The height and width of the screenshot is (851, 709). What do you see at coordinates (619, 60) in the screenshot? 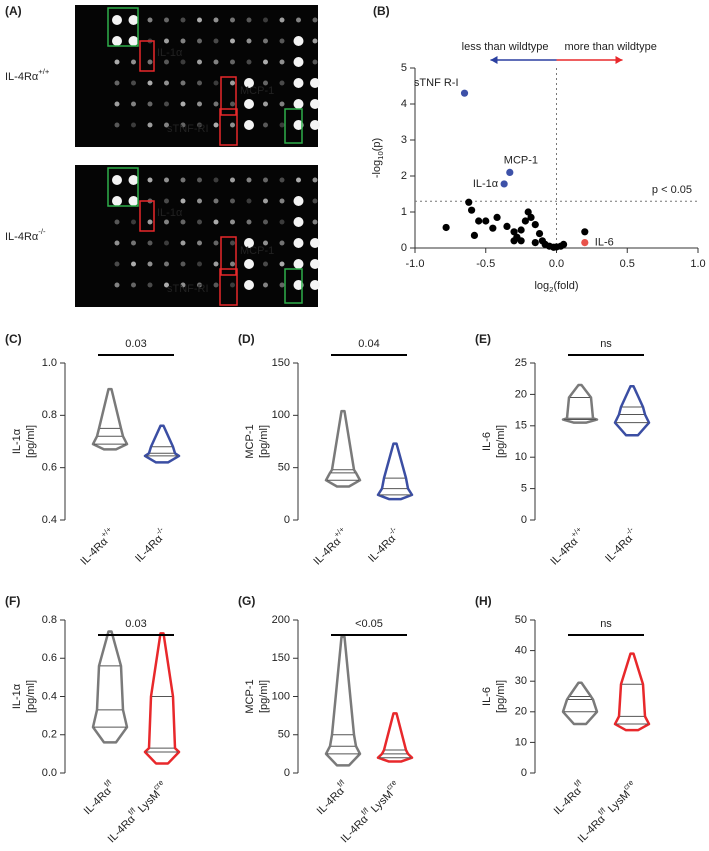
I see `arrow-head` at bounding box center [619, 60].